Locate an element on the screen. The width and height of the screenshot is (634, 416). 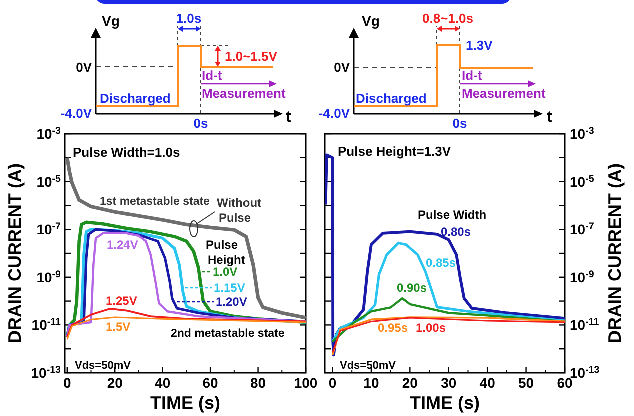
y2-tick-label: 10$^{-5}$ is located at coordinates (582, 181).